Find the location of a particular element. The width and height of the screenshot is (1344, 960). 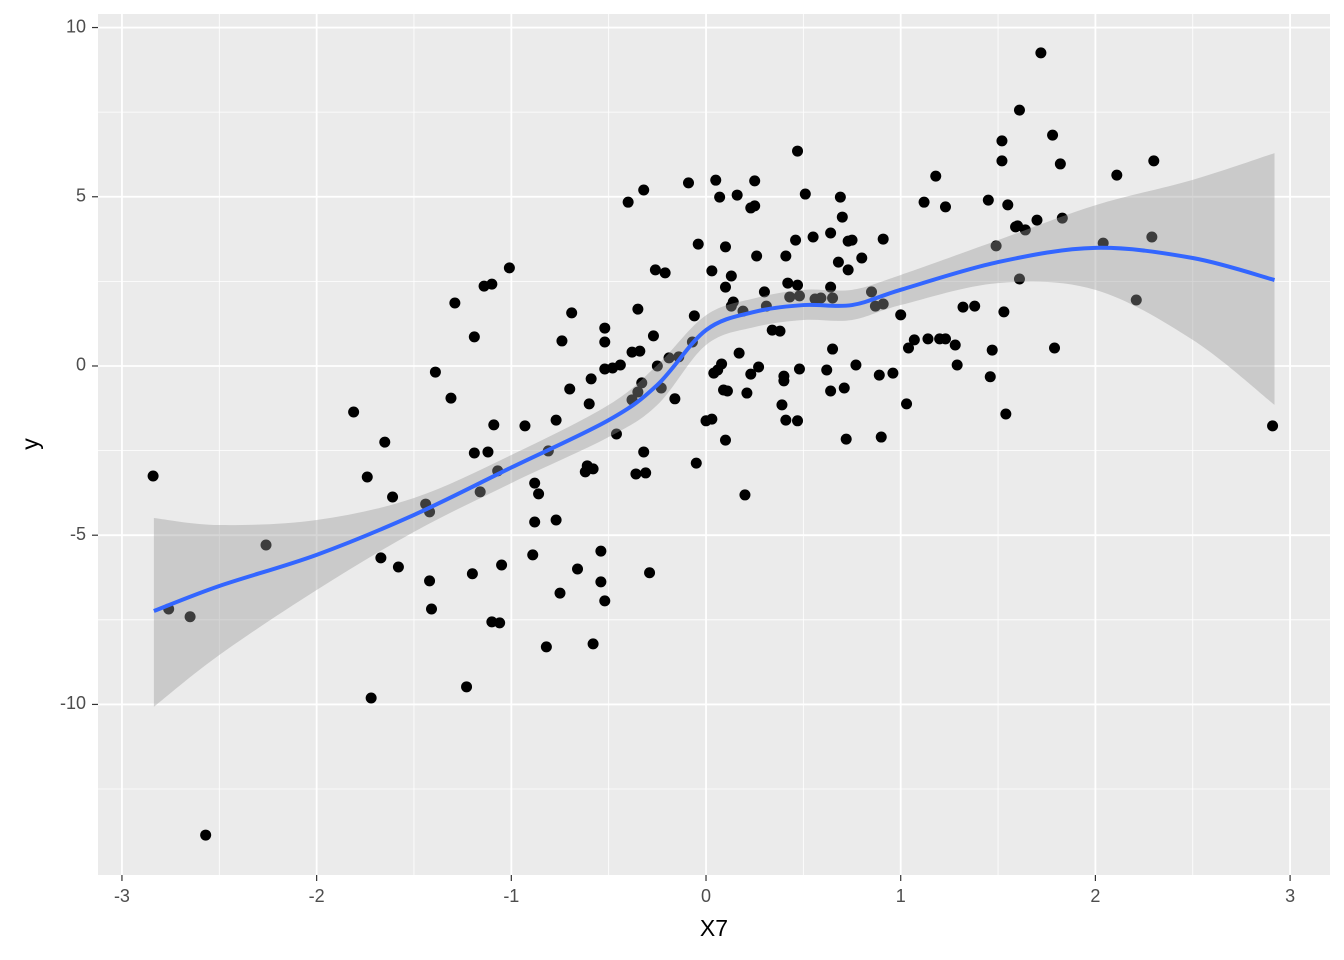

x-tick-label: -1 is located at coordinates (511, 896).